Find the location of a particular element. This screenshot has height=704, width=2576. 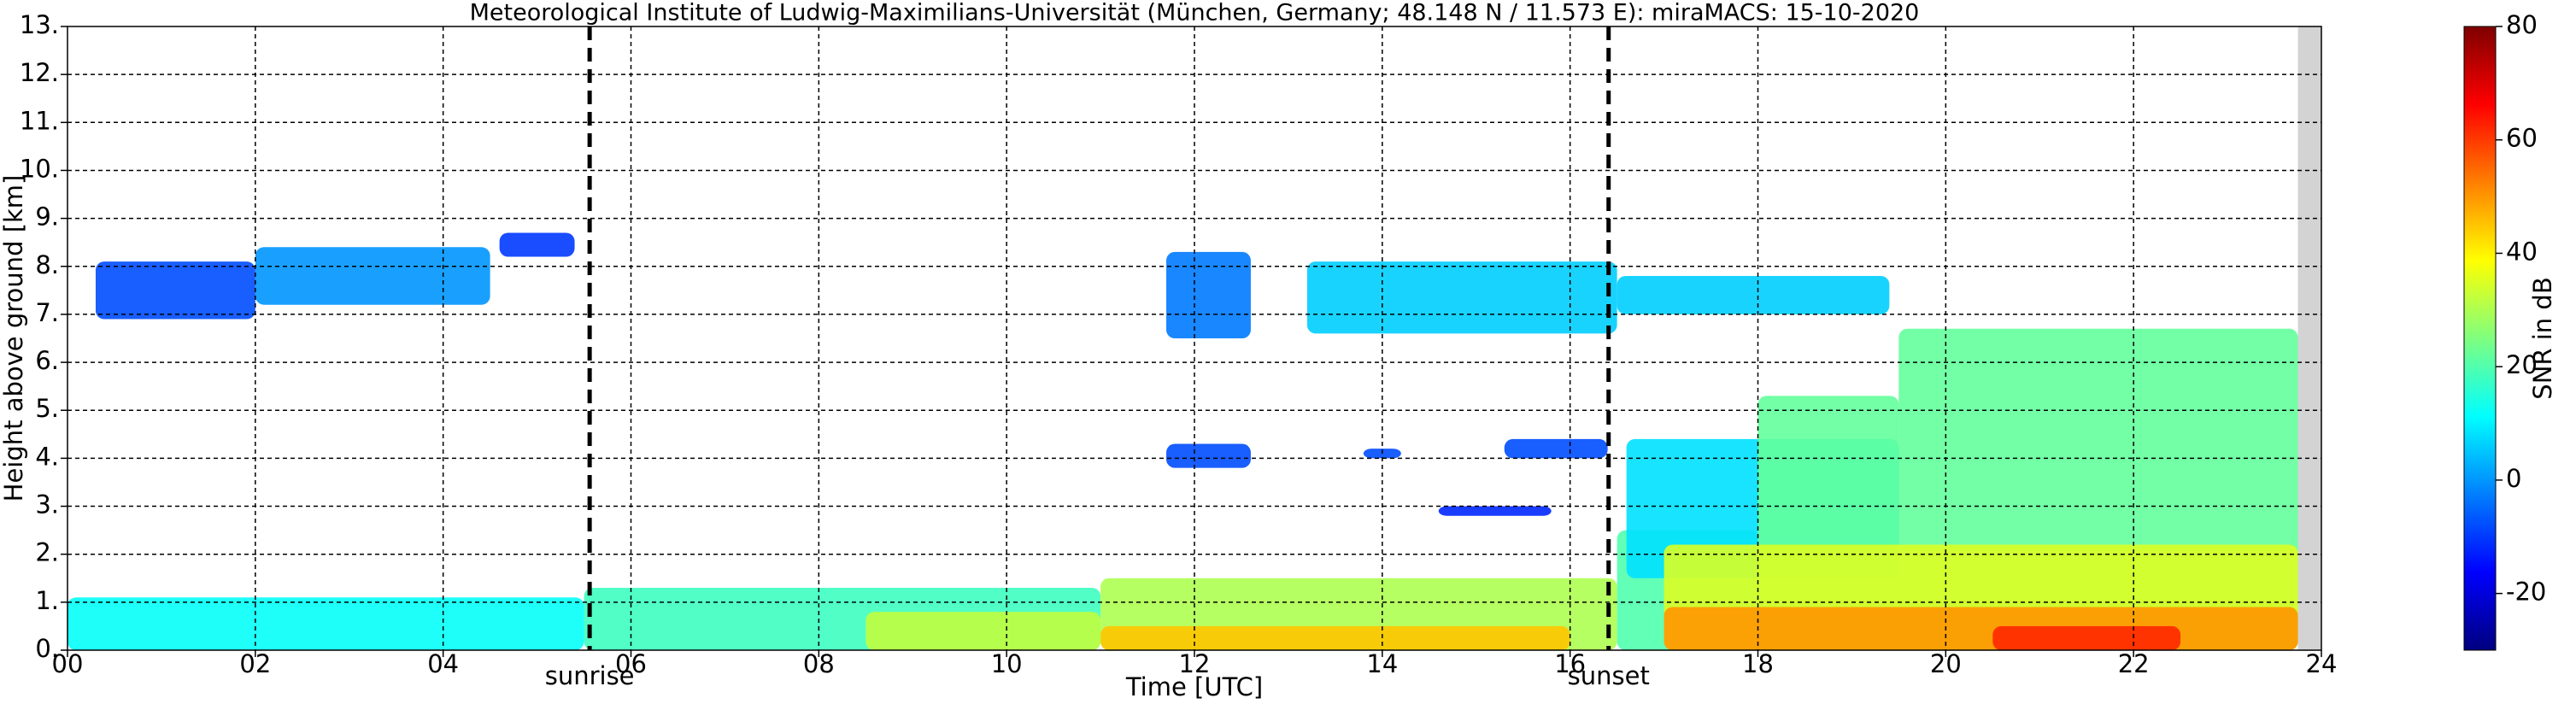

no-data is located at coordinates (2309, 338).